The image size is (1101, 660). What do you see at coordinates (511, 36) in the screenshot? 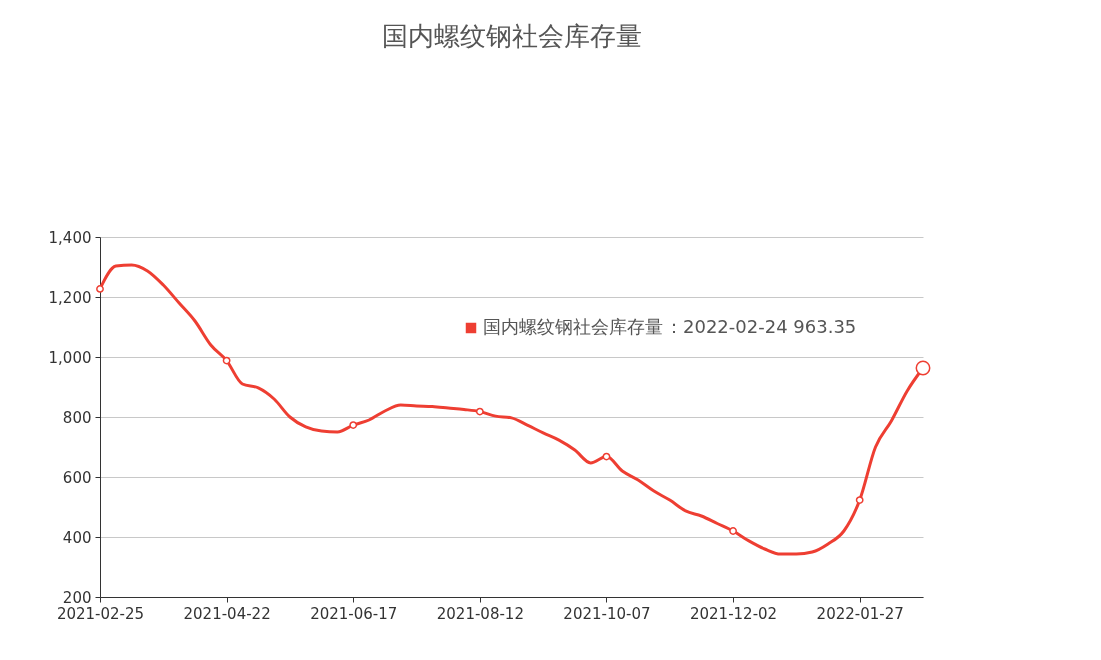
I see `chart-title: 国内螺纹钢社会库存量` at bounding box center [511, 36].